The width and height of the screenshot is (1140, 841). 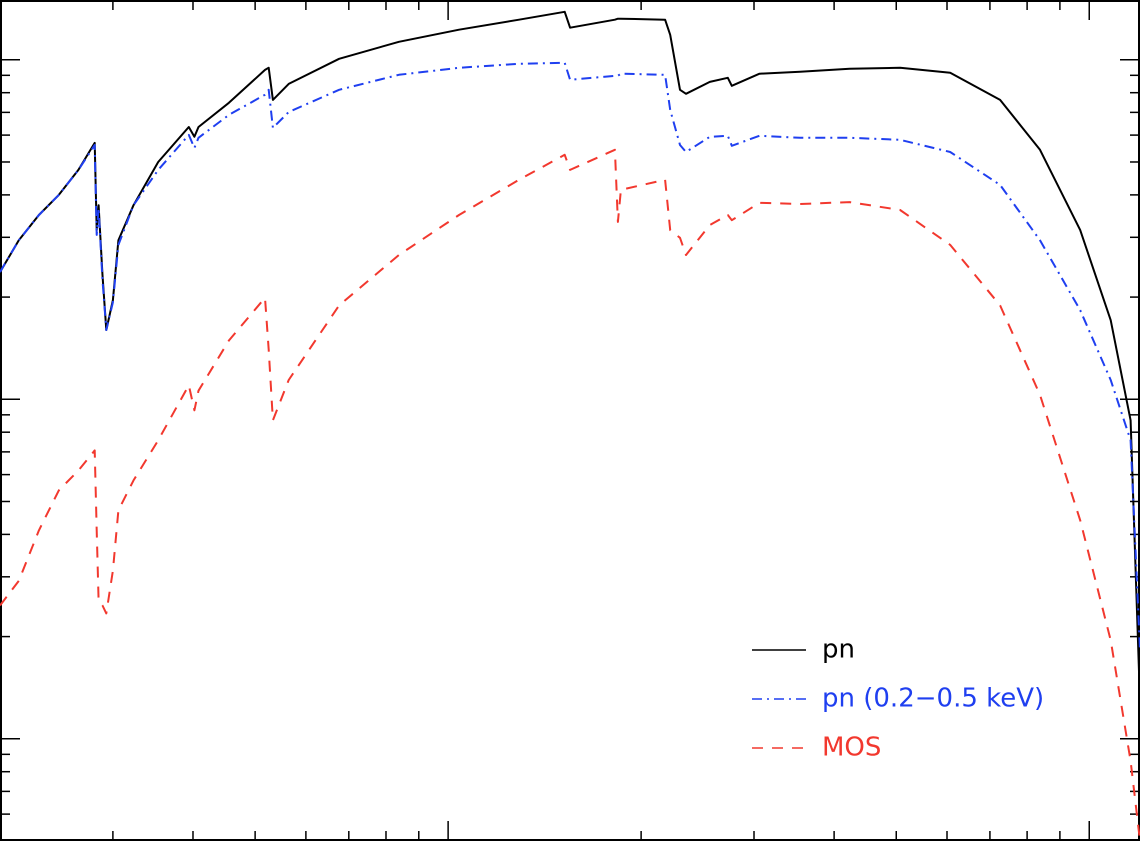 I want to click on legend-label: pn (0.2−0.5 keV), so click(x=933, y=699).